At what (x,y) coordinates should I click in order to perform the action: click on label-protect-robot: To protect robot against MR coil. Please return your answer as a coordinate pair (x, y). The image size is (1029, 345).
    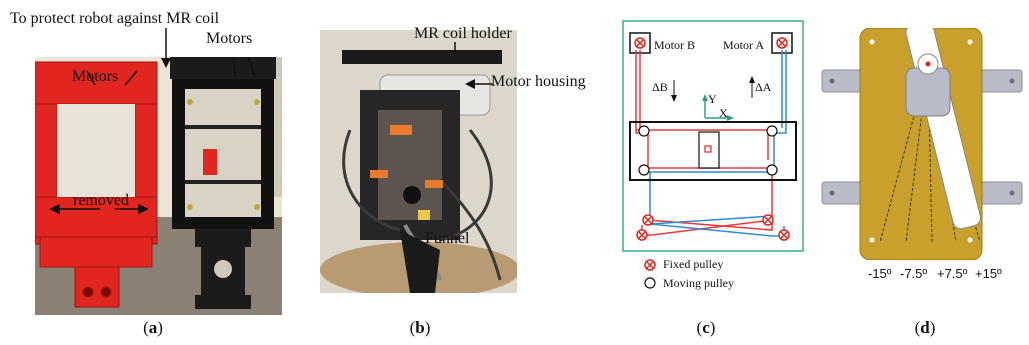
    Looking at the image, I should click on (115, 18).